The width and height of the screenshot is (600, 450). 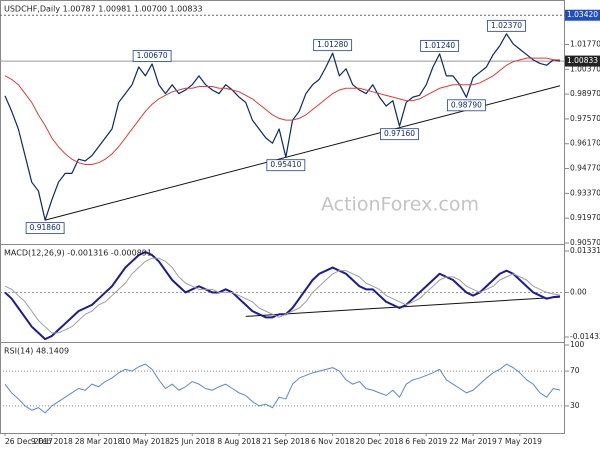 What do you see at coordinates (585, 250) in the screenshot?
I see `y-tick-label: 0.013319` at bounding box center [585, 250].